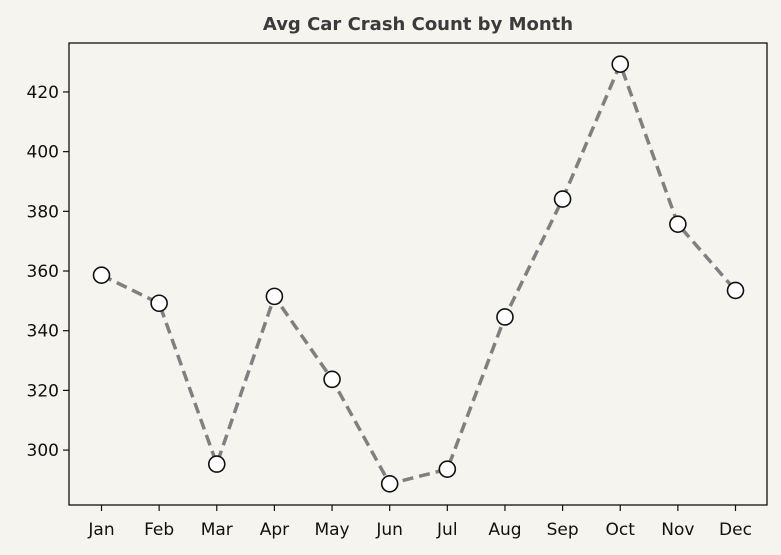  Describe the element at coordinates (274, 530) in the screenshot. I see `x-tick-label: Apr` at that location.